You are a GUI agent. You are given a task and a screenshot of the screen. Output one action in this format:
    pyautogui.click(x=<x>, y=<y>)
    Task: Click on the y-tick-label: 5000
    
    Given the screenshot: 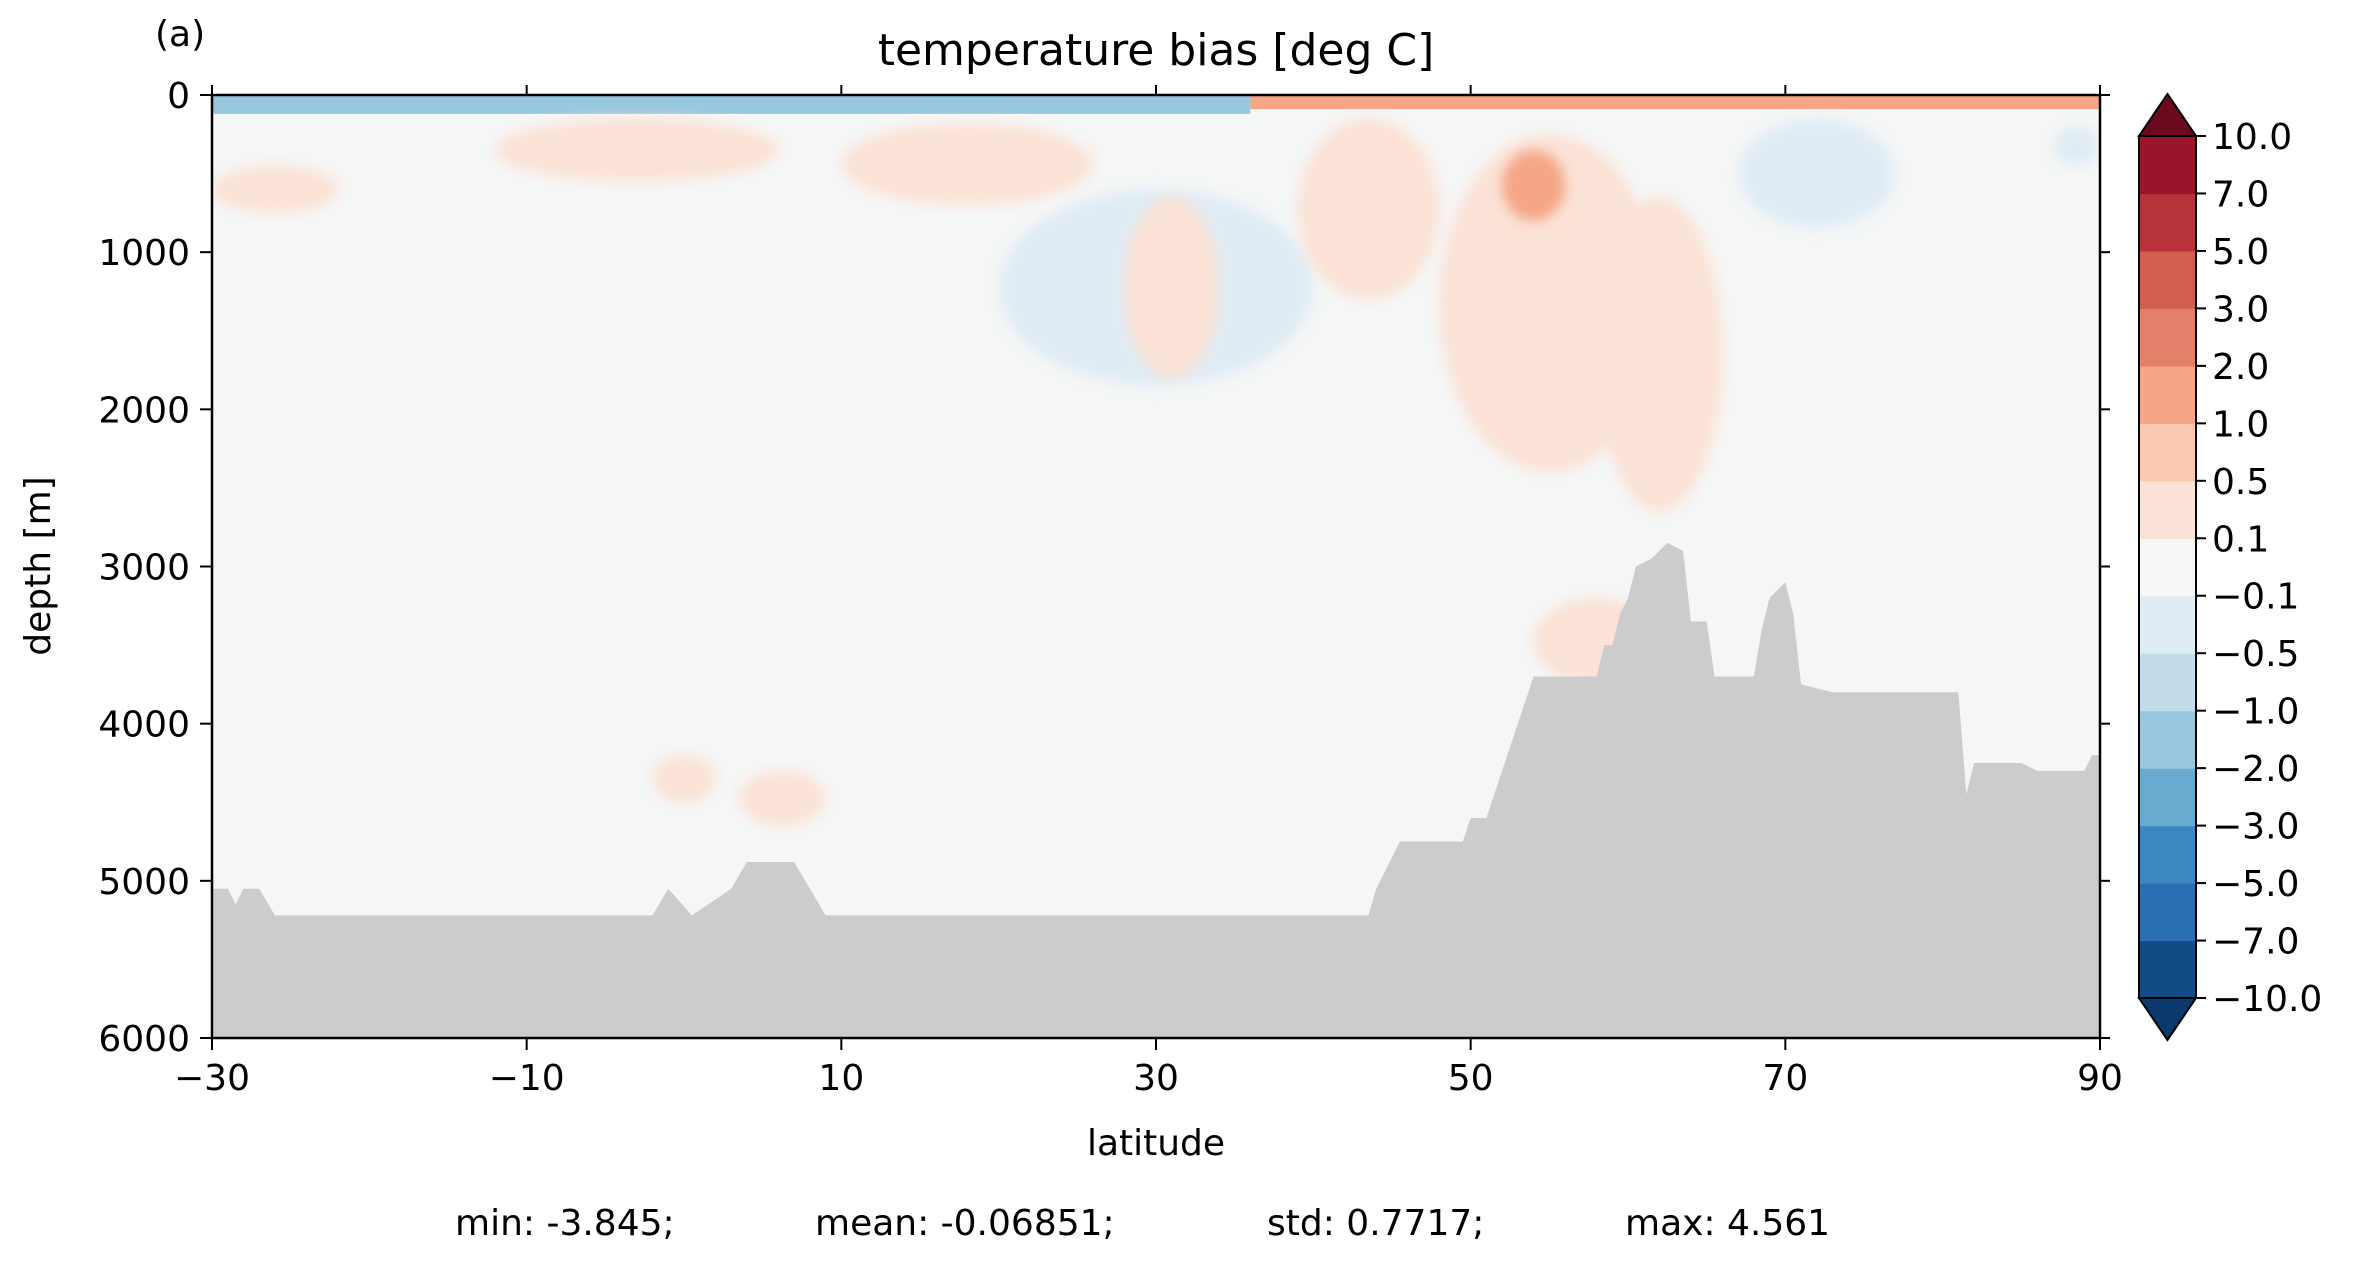 What is the action you would take?
    pyautogui.click(x=144, y=882)
    